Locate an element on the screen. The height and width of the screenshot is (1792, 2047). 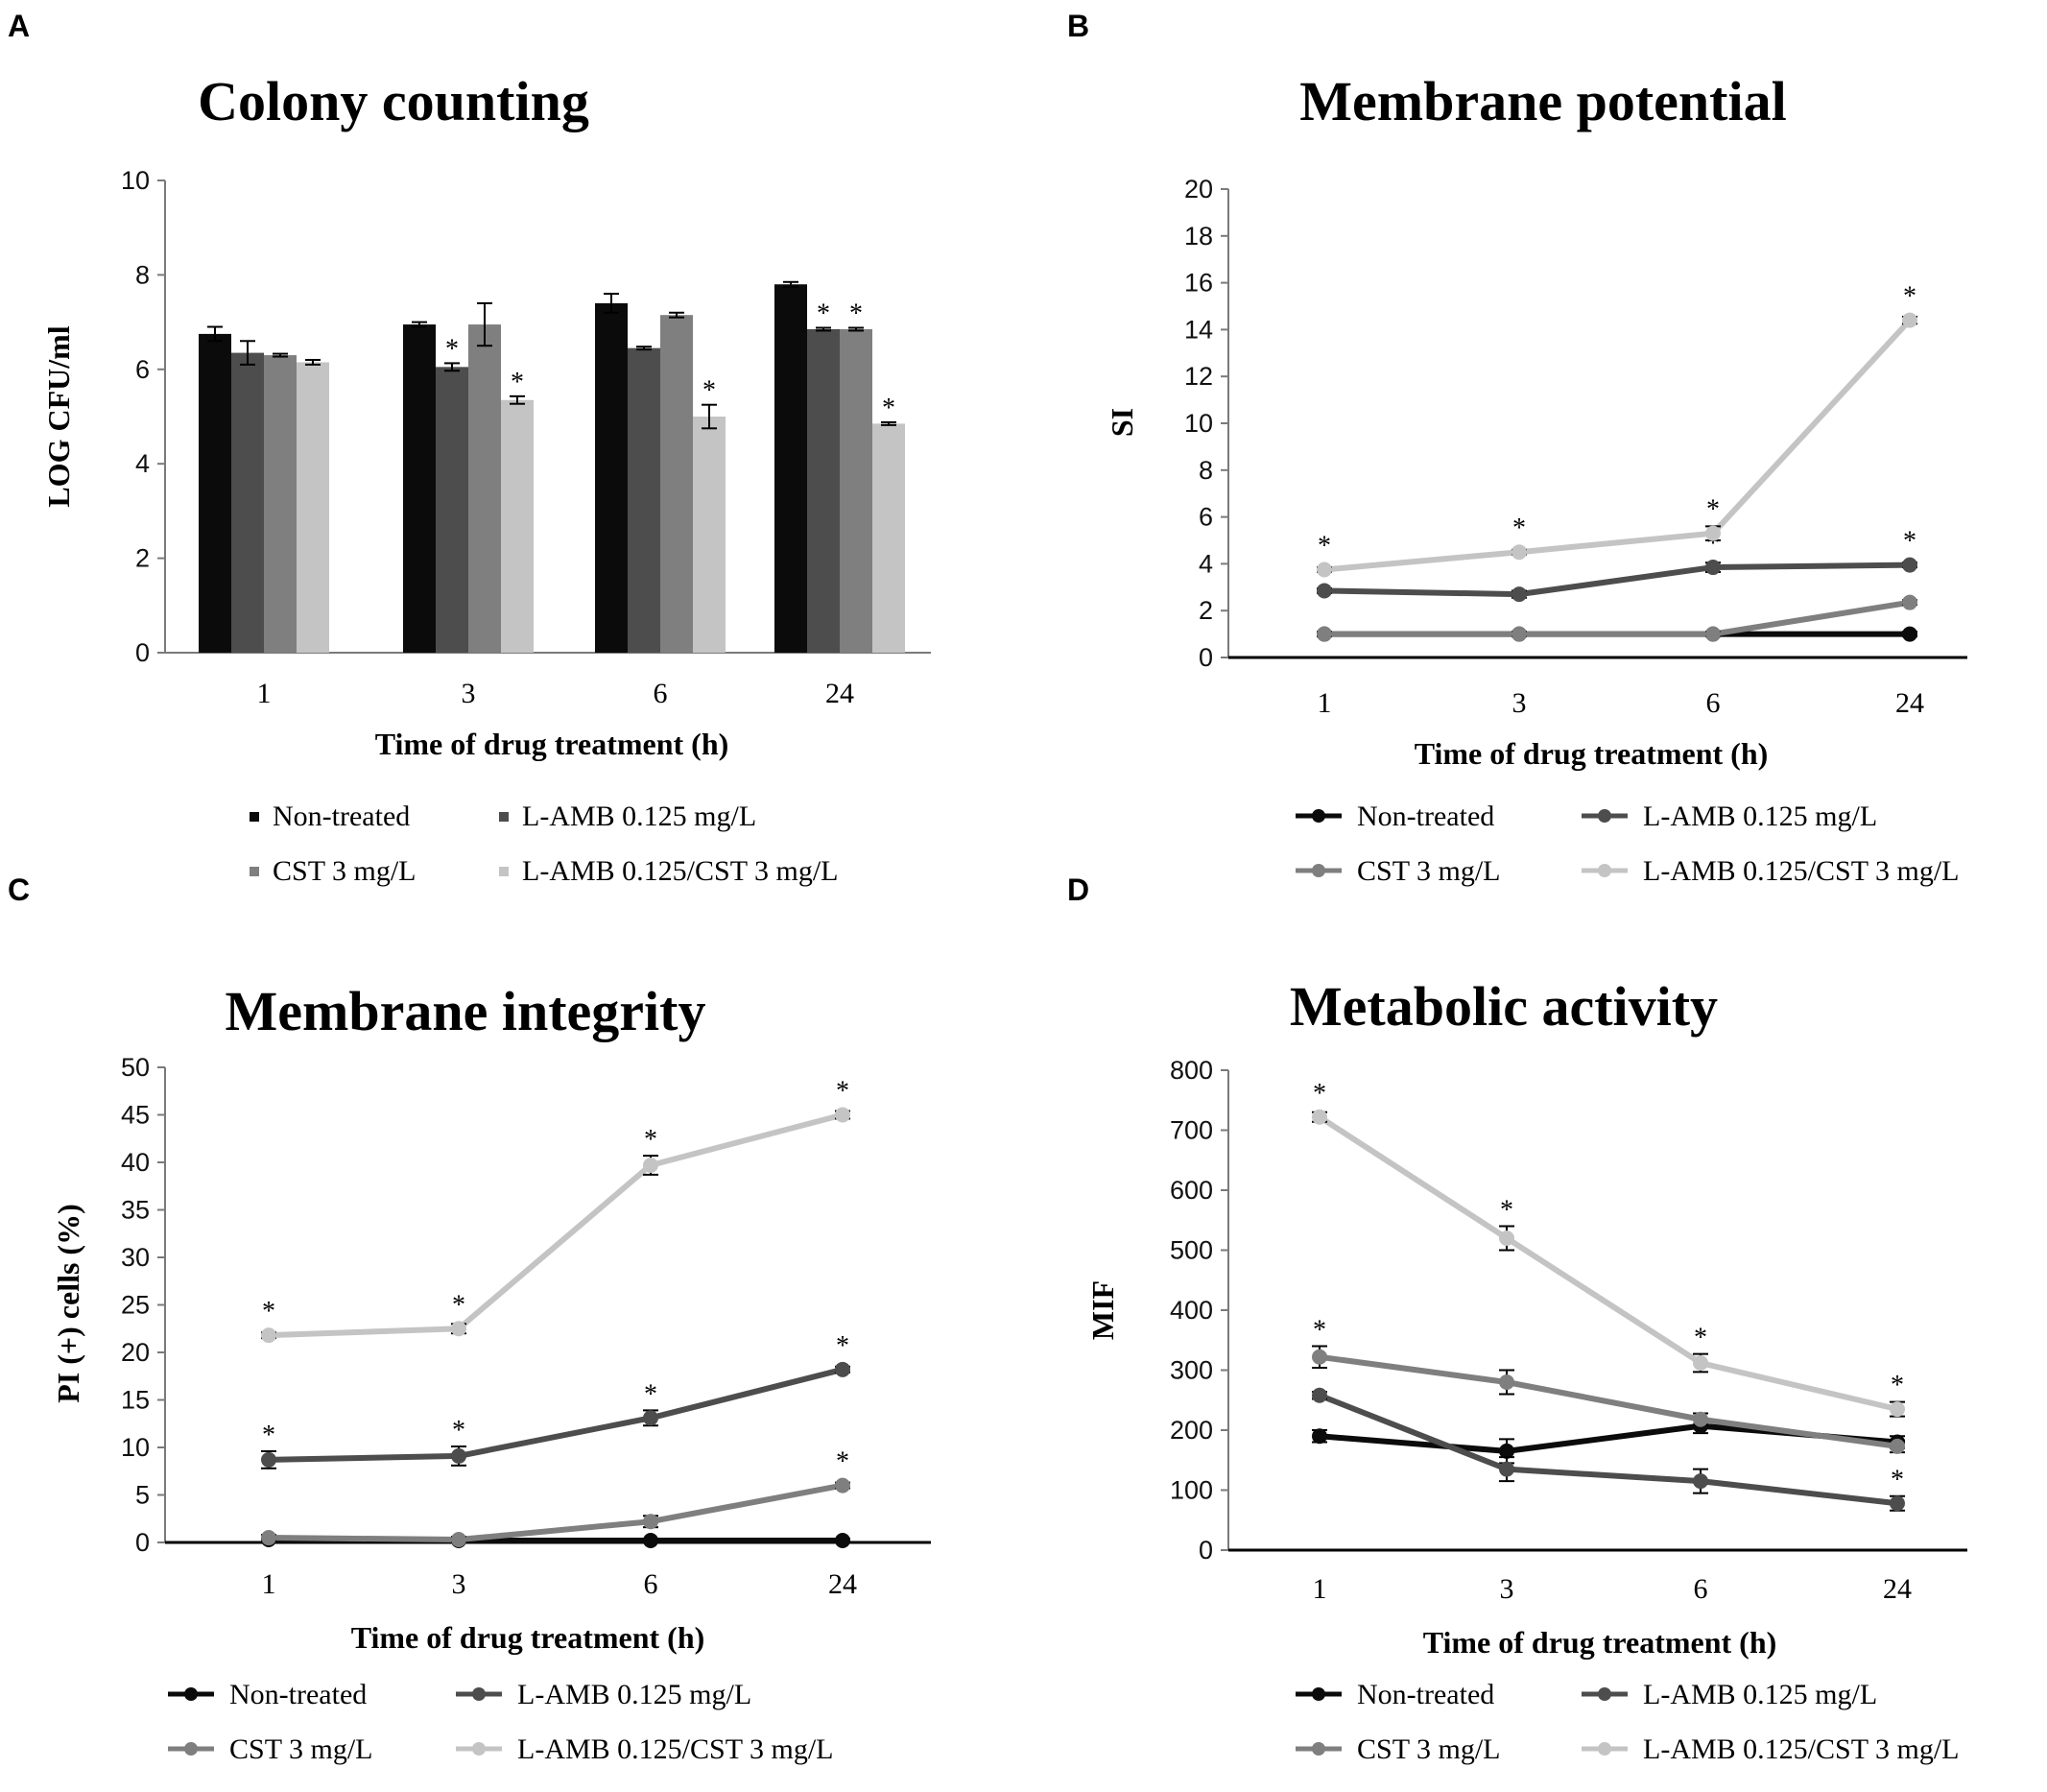
panel-b-y-tick-label: 14 is located at coordinates (1199, 329).